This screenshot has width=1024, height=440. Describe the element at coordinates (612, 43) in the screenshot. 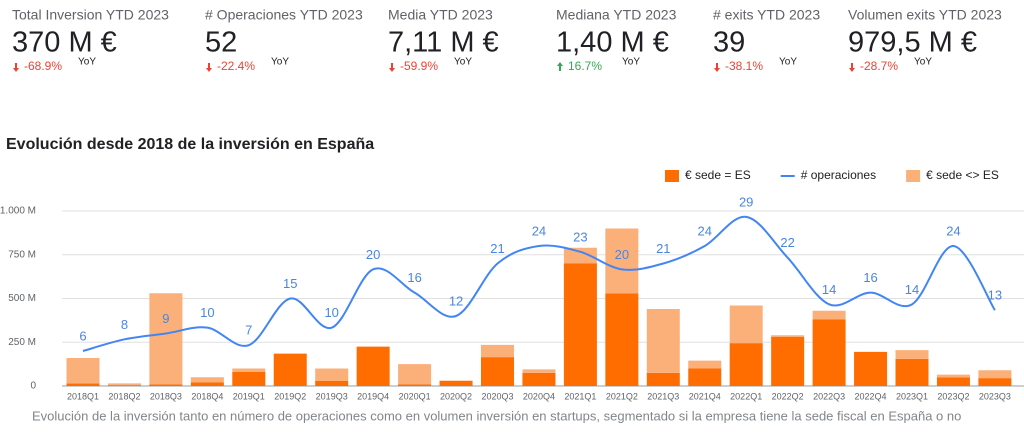

I see `kpi-value: 1,40 M €` at that location.